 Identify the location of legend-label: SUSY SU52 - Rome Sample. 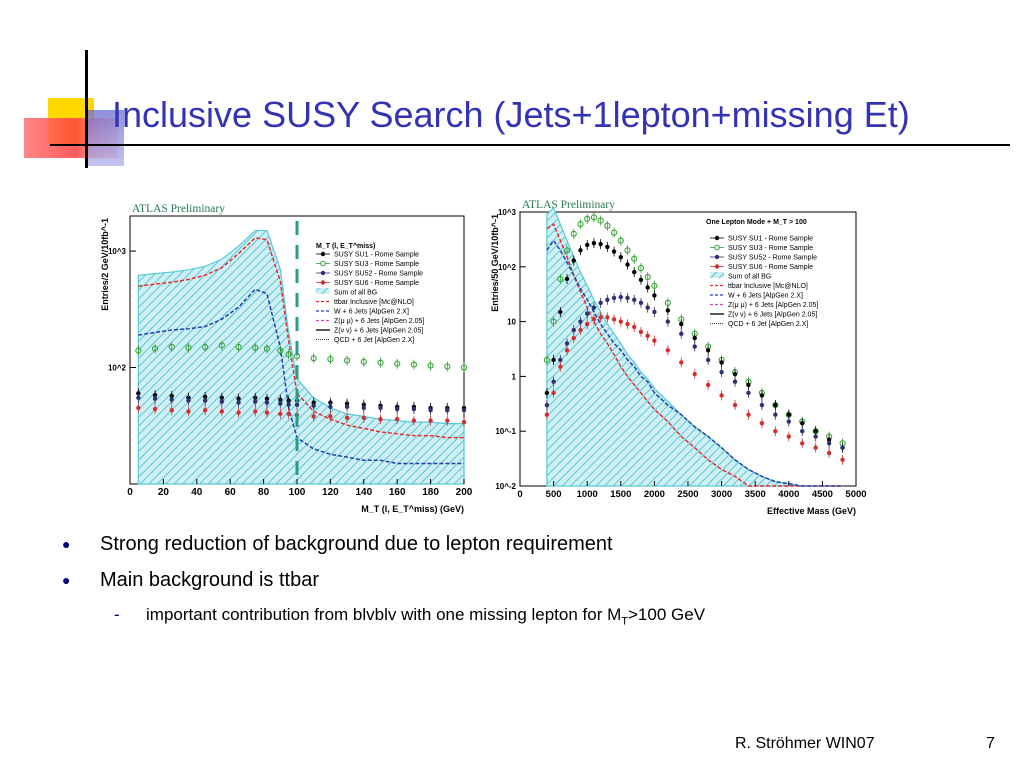
(772, 258).